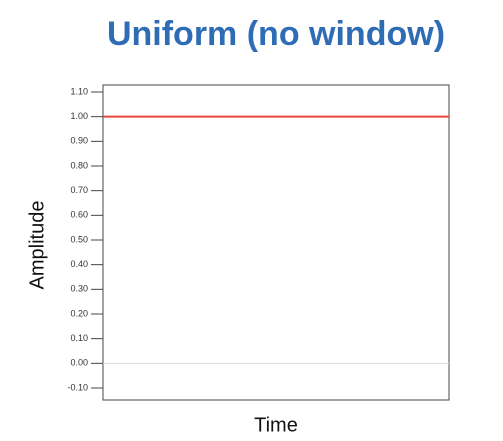 This screenshot has width=503, height=441. Describe the element at coordinates (77, 387) in the screenshot. I see `y-tick-label: -0.10` at that location.